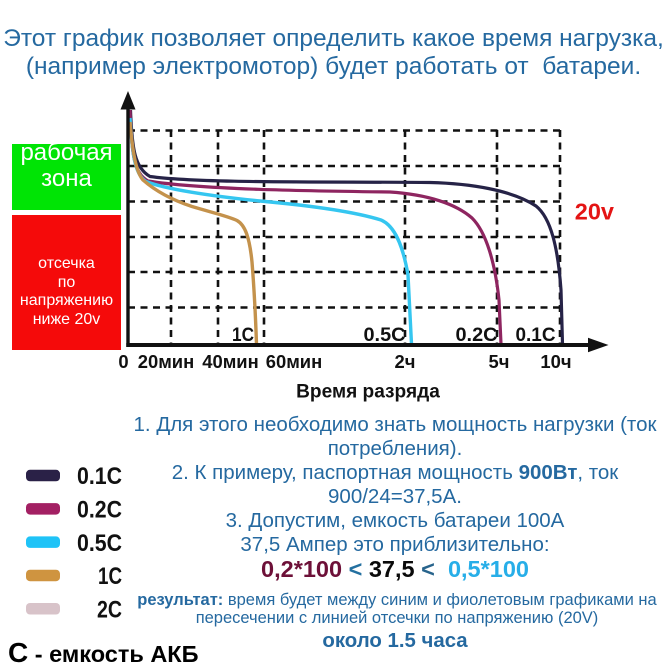 The width and height of the screenshot is (667, 669). What do you see at coordinates (109, 610) in the screenshot?
I see `svg-text: 2C` at bounding box center [109, 610].